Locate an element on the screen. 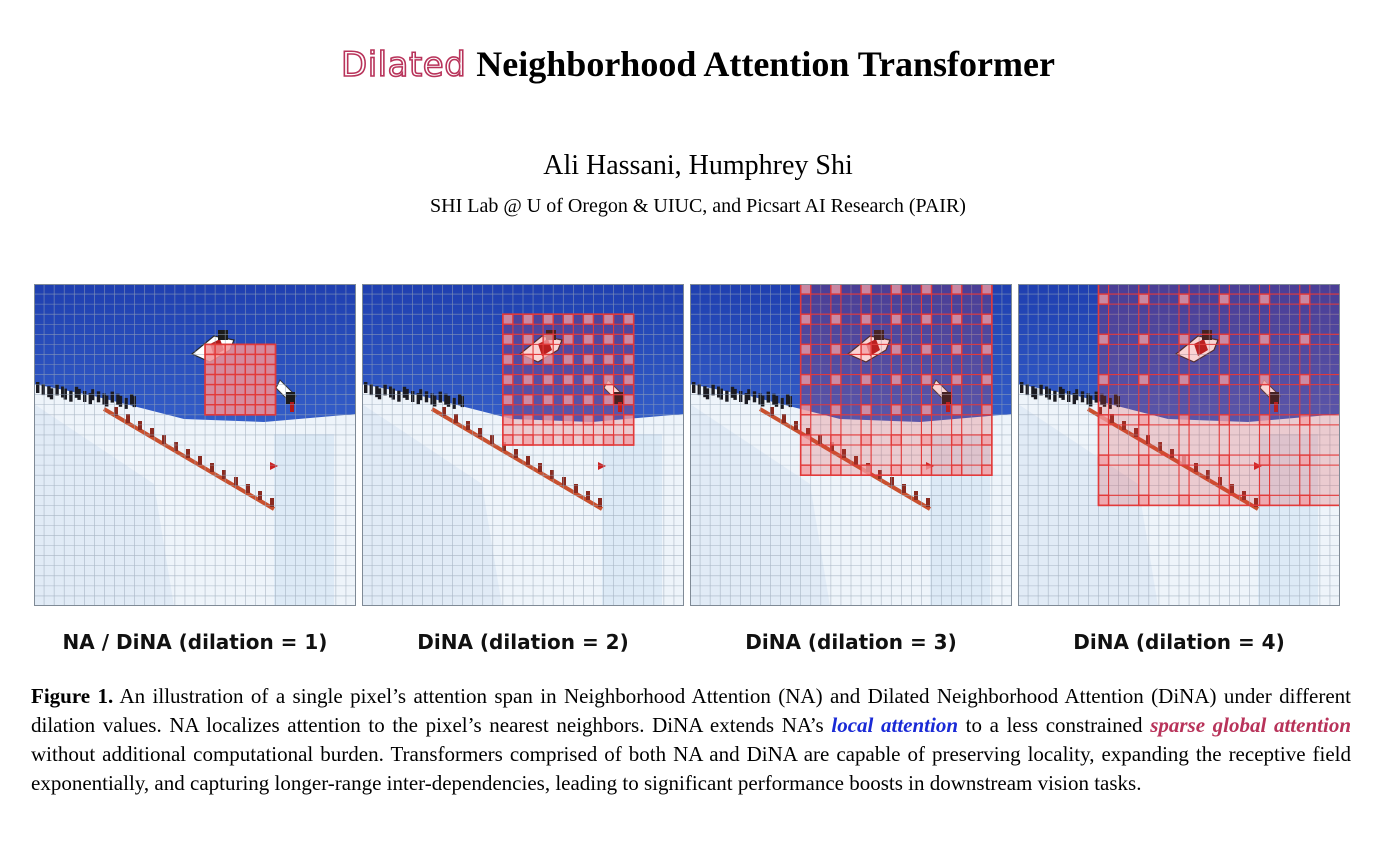 Image resolution: width=1396 pixels, height=852 pixels. caption-text: to a less constrained is located at coordinates (1054, 725).